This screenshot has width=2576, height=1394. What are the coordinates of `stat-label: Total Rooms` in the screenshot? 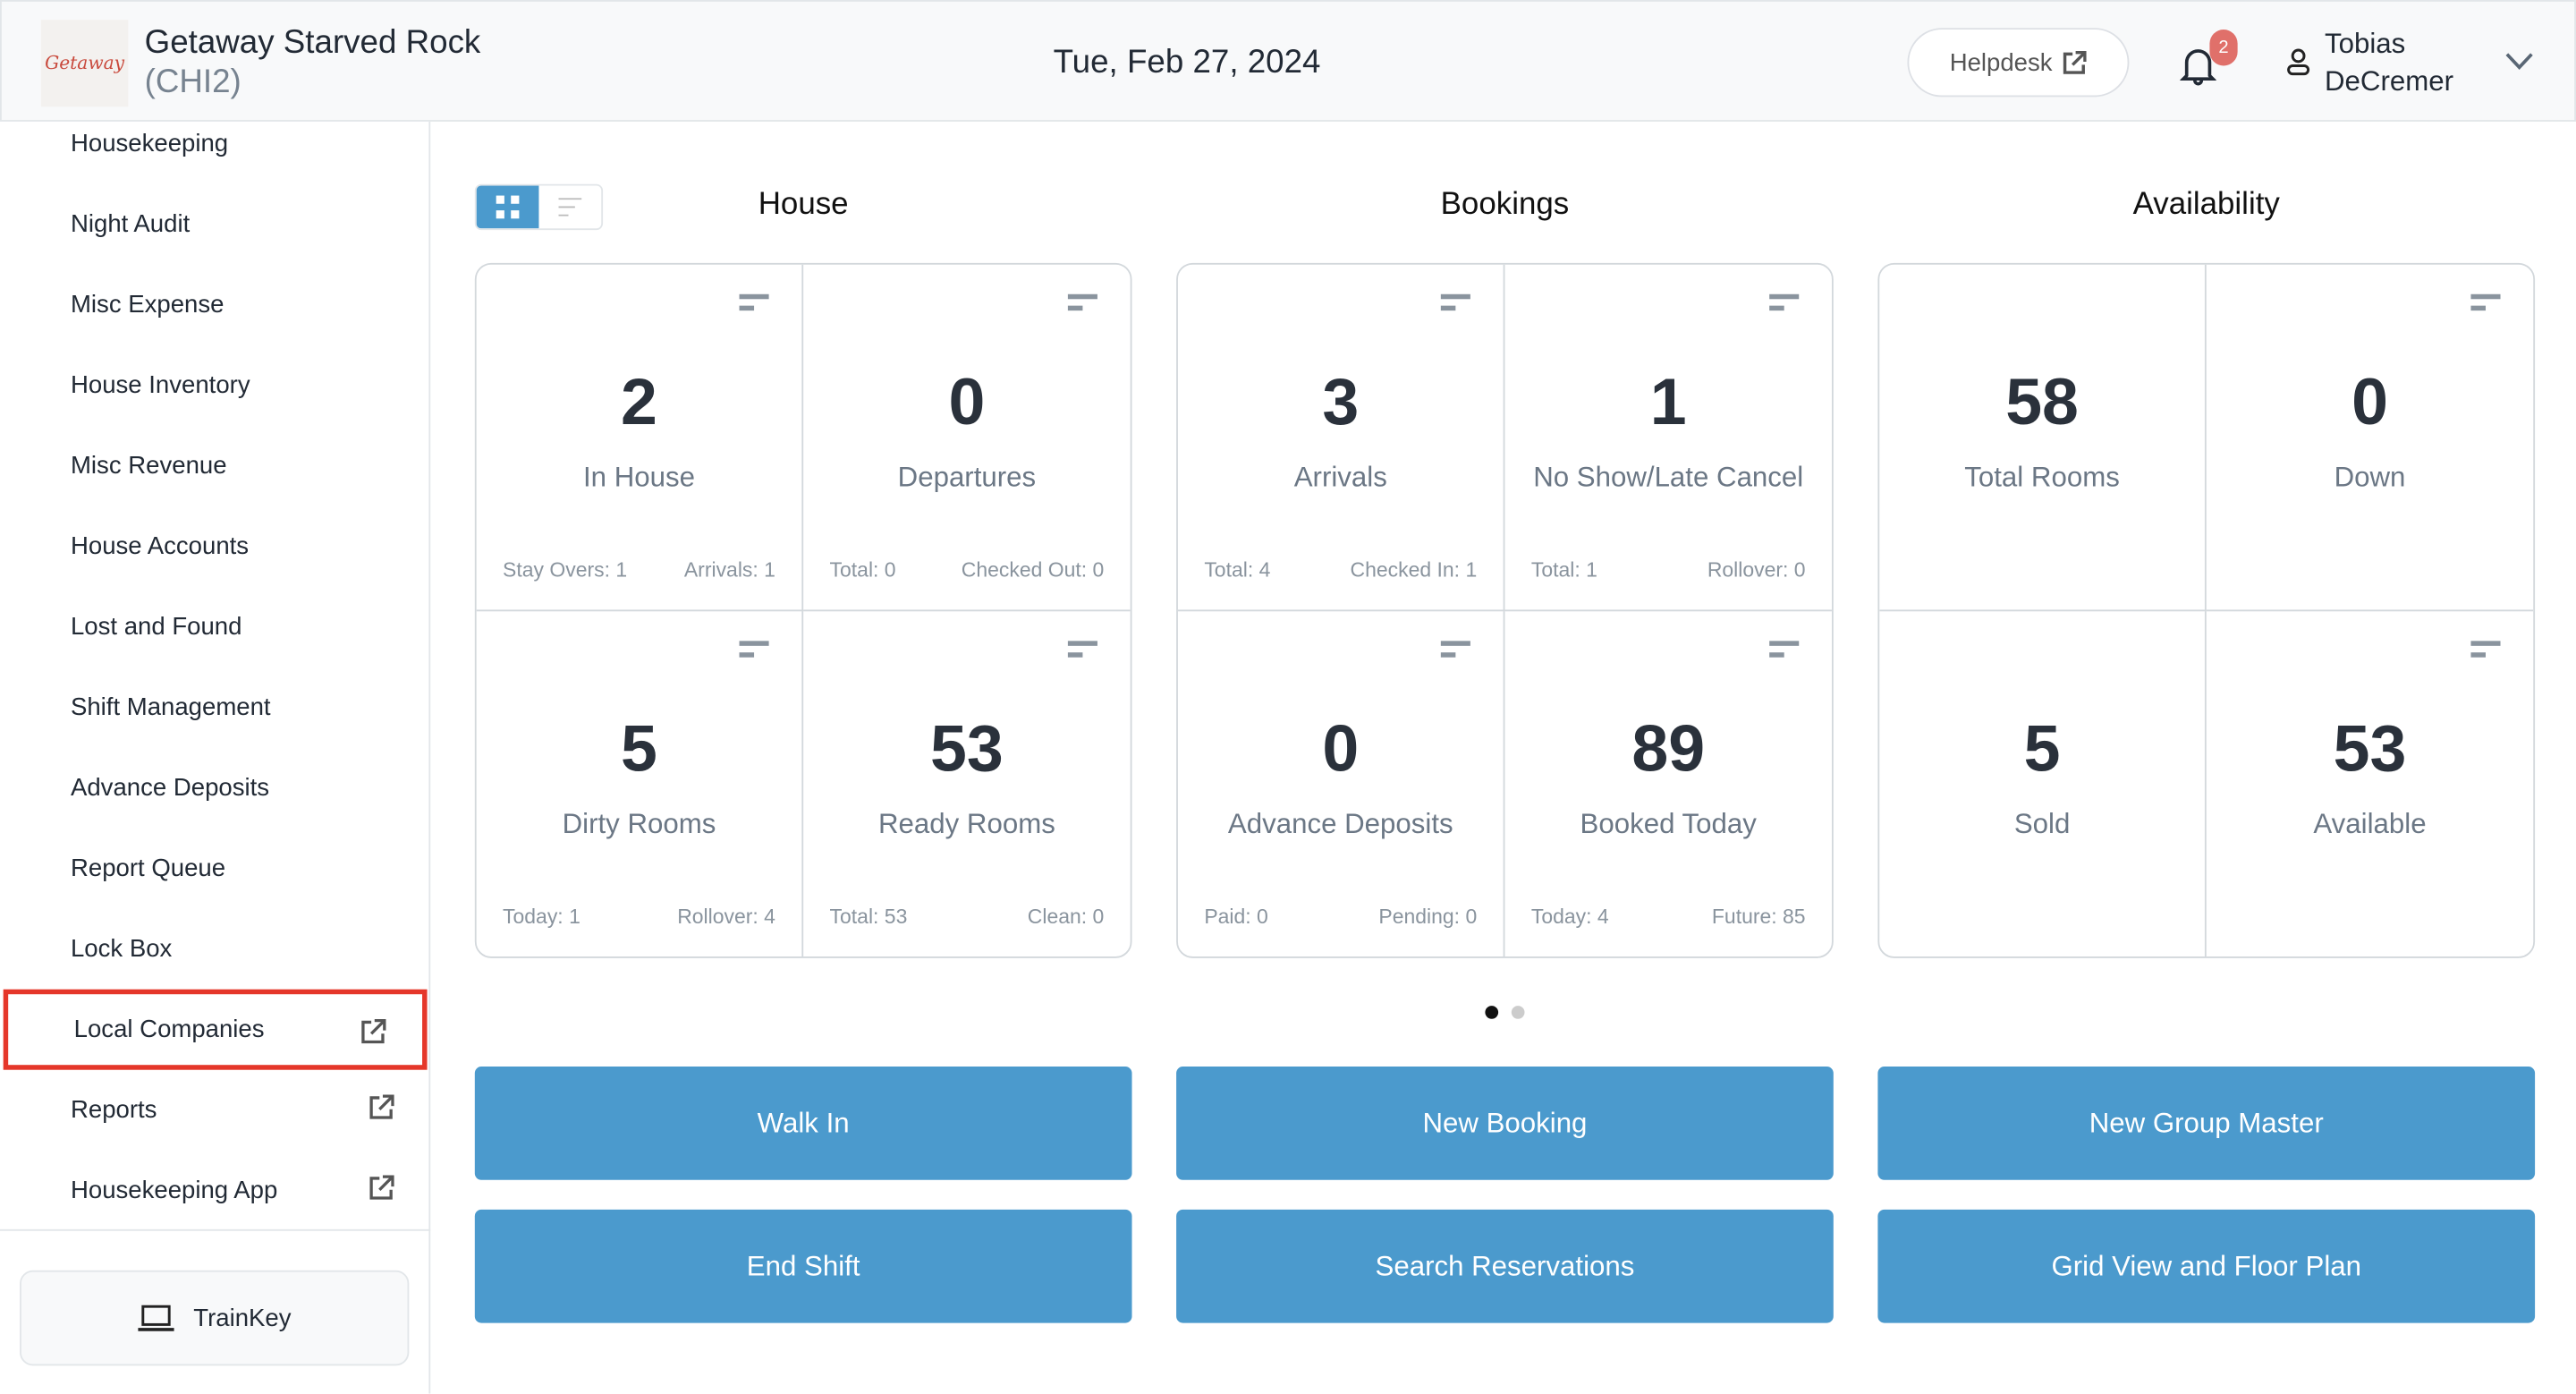 It's located at (2042, 478).